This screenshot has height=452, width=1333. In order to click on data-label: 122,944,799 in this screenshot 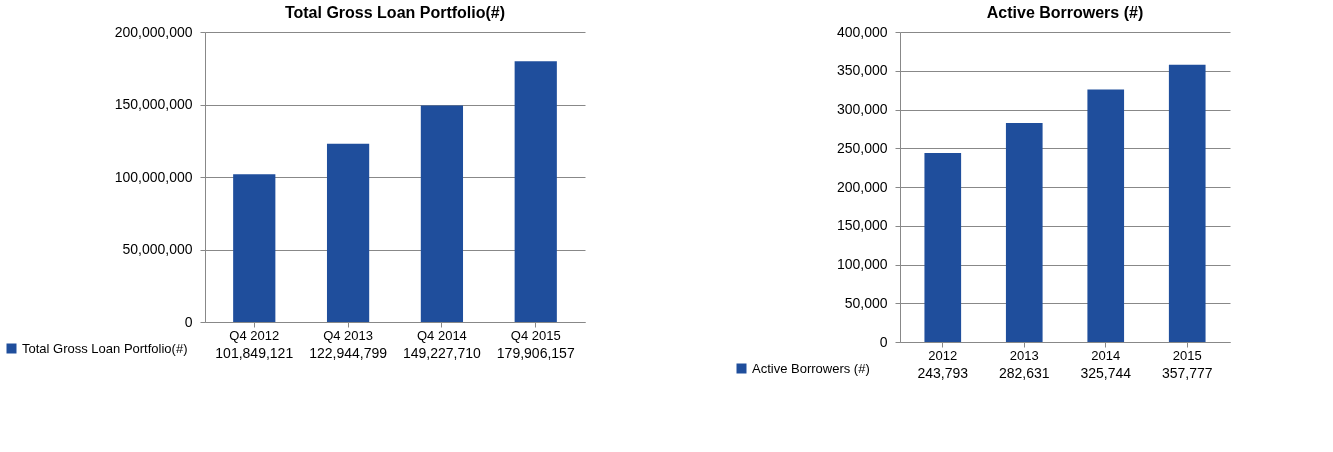, I will do `click(348, 353)`.